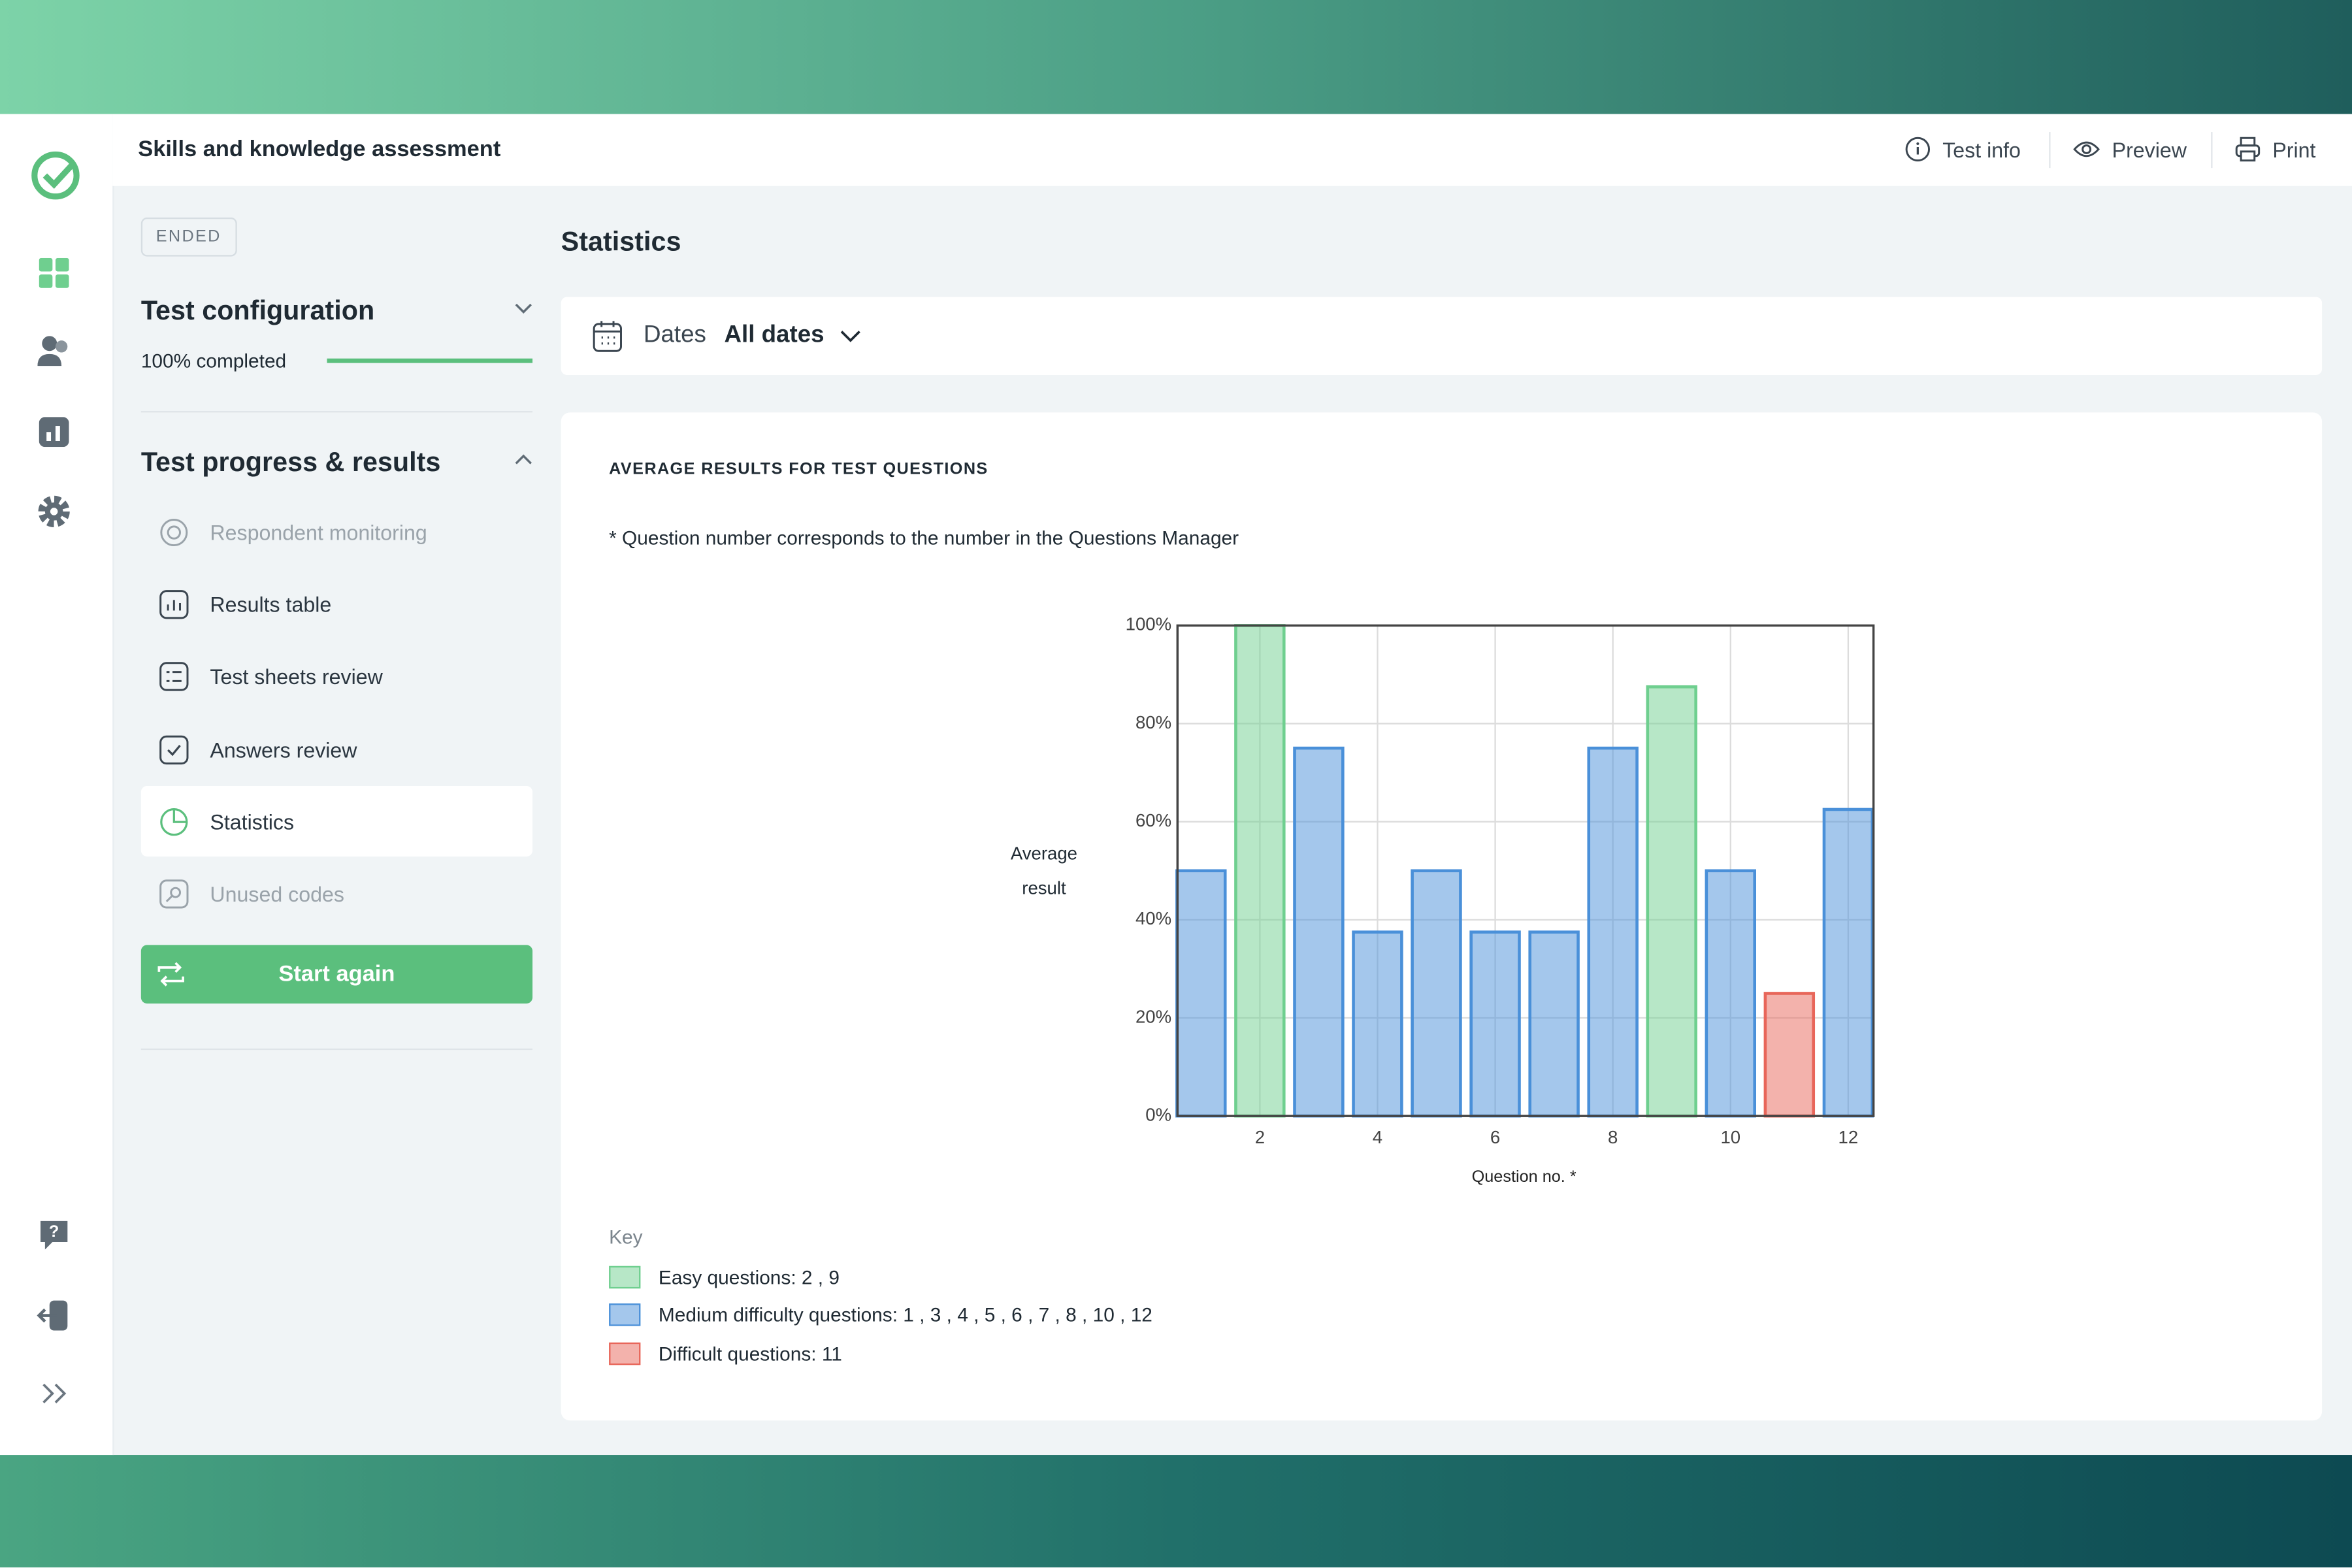 Image resolution: width=2352 pixels, height=1568 pixels. What do you see at coordinates (430, 360) in the screenshot?
I see `progress-track` at bounding box center [430, 360].